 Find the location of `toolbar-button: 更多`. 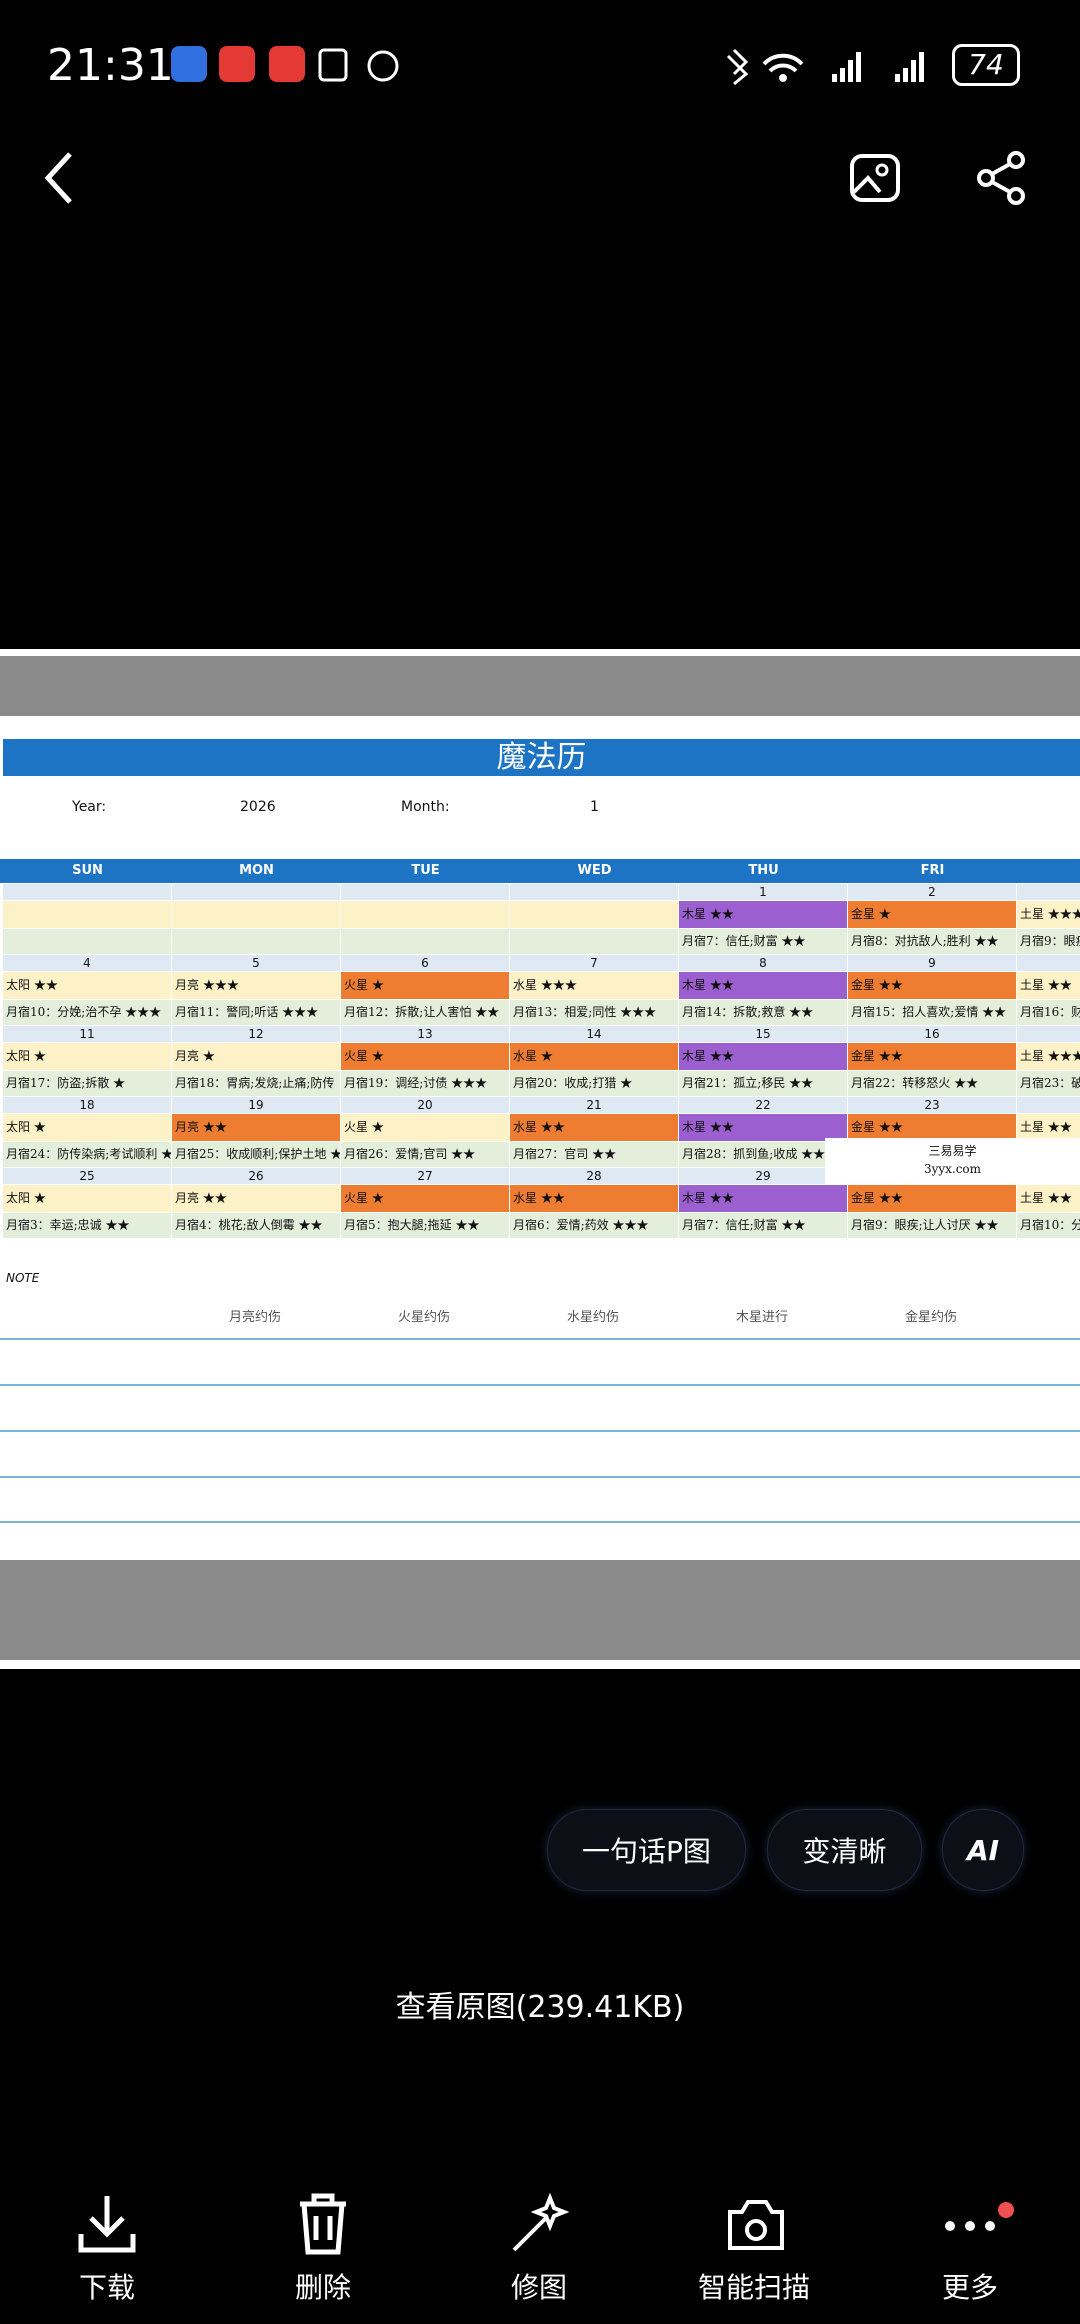

toolbar-button: 更多 is located at coordinates (969, 2287).